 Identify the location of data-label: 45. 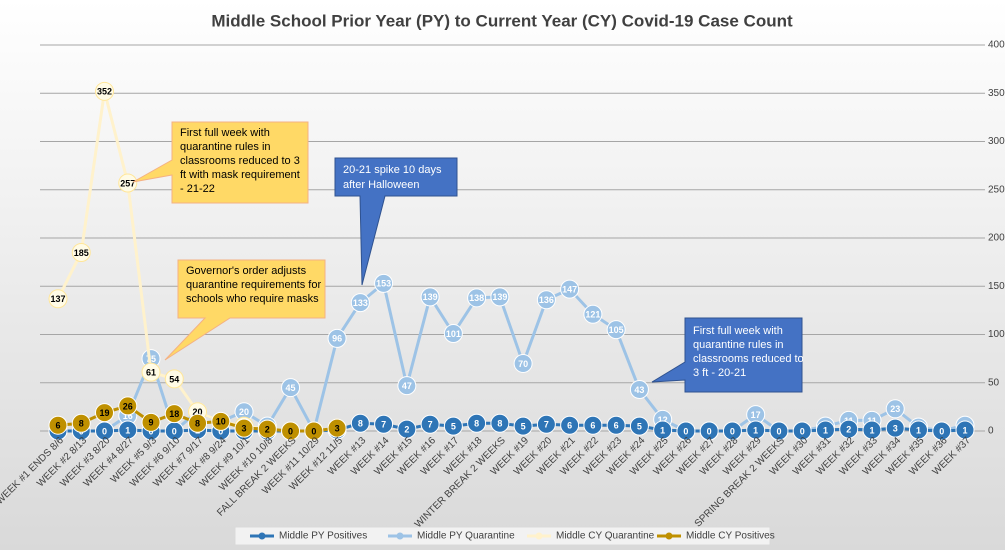
(291, 388).